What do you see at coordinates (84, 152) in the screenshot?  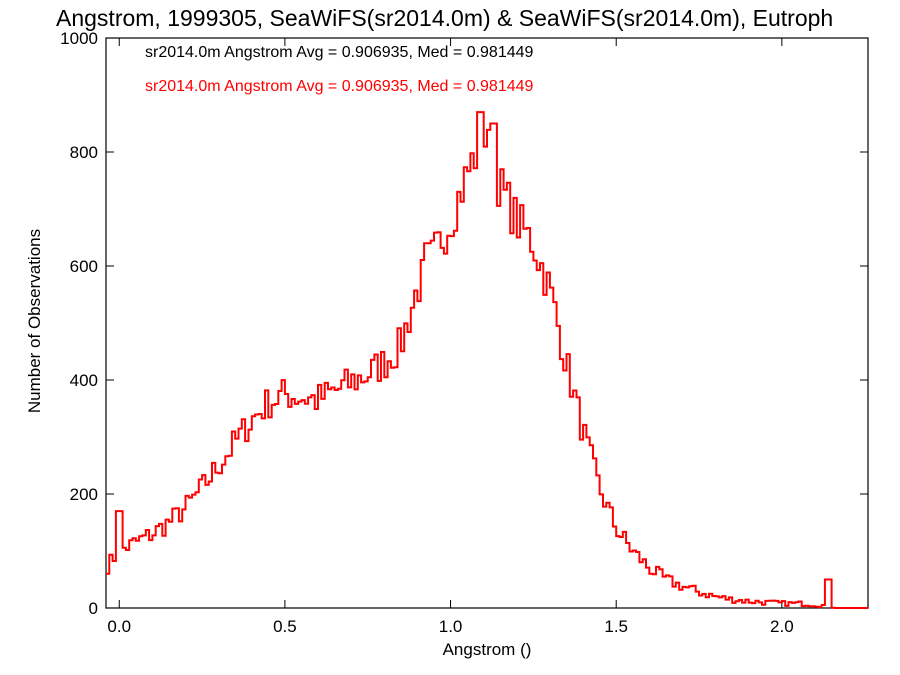 I see `y-tick-label: 800` at bounding box center [84, 152].